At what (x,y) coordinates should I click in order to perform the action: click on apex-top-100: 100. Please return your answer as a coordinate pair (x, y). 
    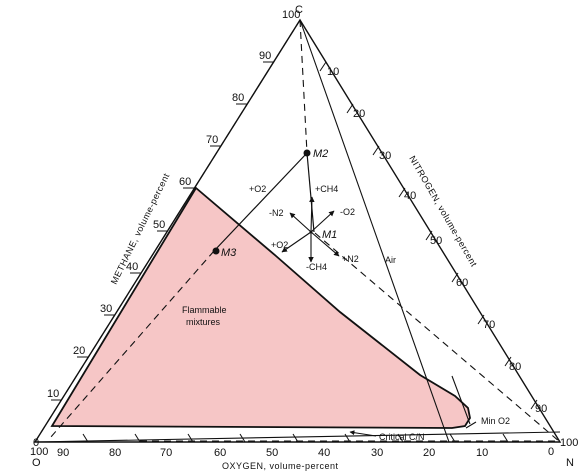
    Looking at the image, I should click on (291, 15).